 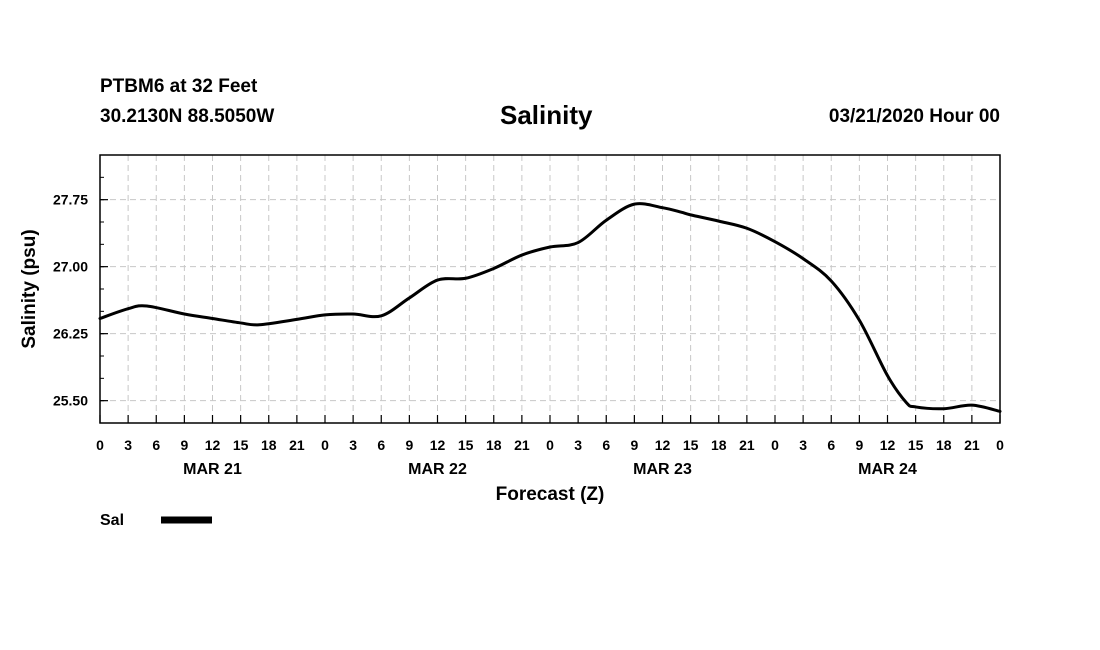 I want to click on run-time-label: 03/21/2020 Hour 00, so click(x=914, y=116).